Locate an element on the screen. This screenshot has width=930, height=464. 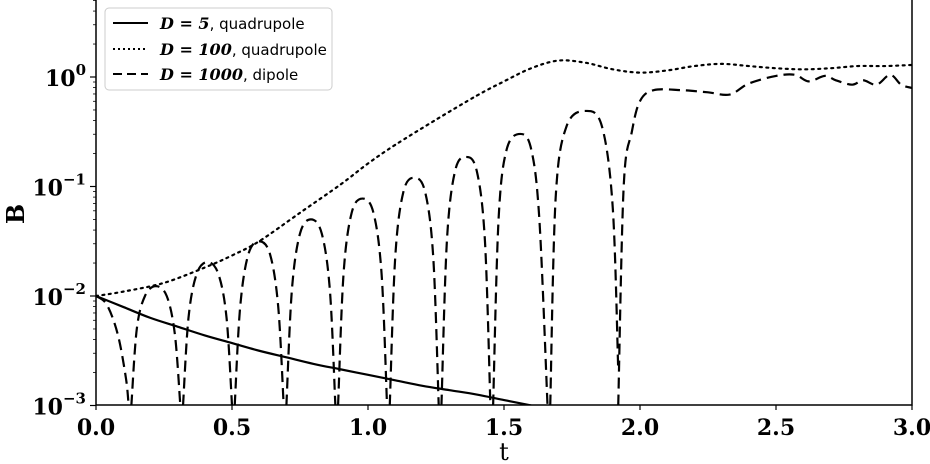
series-line-solid is located at coordinates (314, 349).